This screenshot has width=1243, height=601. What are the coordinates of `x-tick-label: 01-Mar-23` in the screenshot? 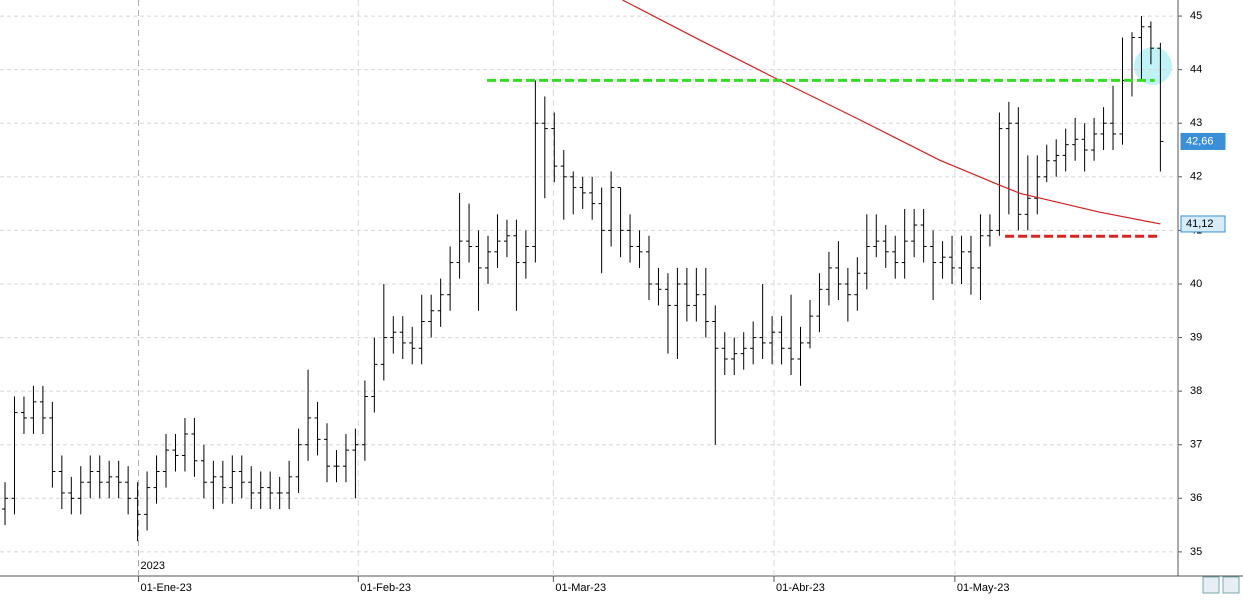 It's located at (580, 588).